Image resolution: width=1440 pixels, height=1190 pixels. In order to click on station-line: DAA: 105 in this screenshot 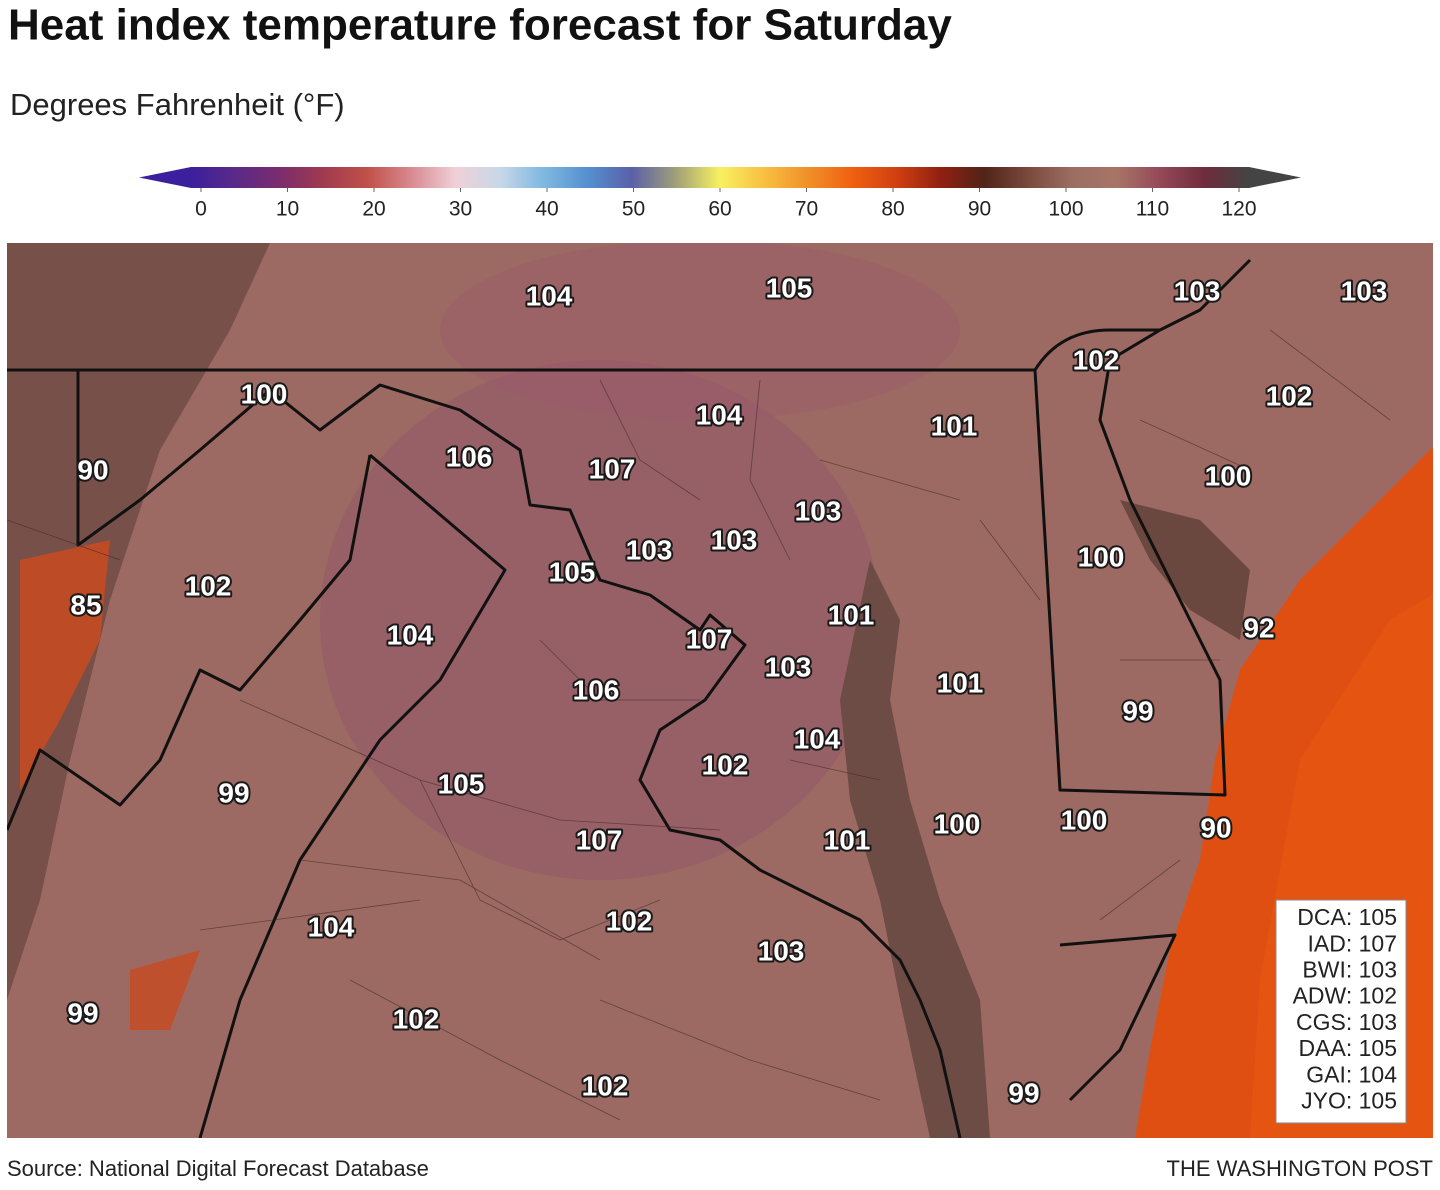, I will do `click(1348, 1048)`.